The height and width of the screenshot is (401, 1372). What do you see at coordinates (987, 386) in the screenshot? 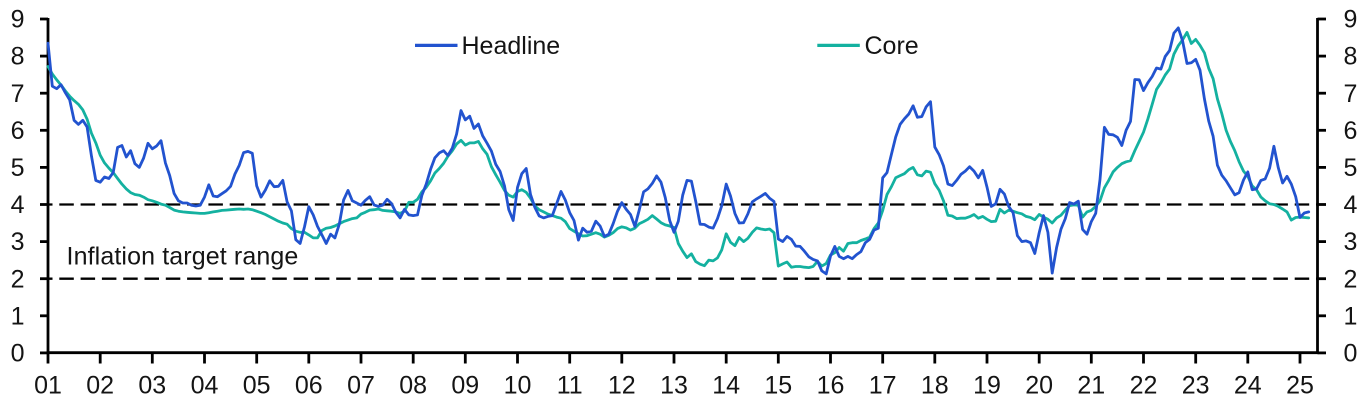
I see `svg-text: 19` at bounding box center [987, 386].